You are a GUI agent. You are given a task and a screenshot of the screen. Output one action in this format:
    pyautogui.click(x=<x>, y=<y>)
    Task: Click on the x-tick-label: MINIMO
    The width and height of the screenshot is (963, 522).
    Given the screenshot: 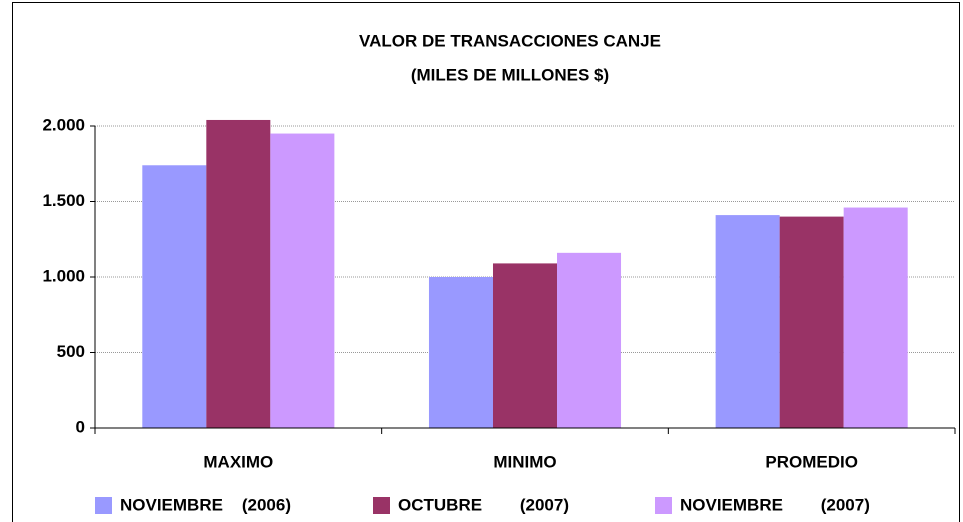 What is the action you would take?
    pyautogui.click(x=524, y=461)
    